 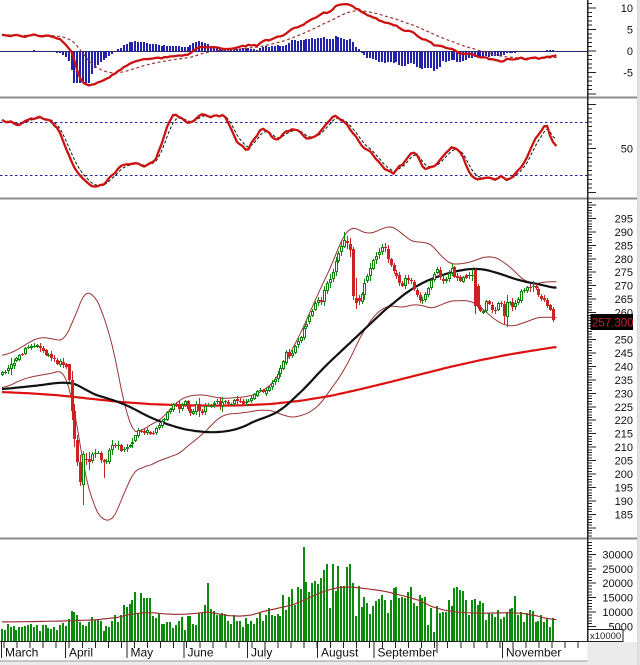 I want to click on svg-text: June, so click(x=201, y=653).